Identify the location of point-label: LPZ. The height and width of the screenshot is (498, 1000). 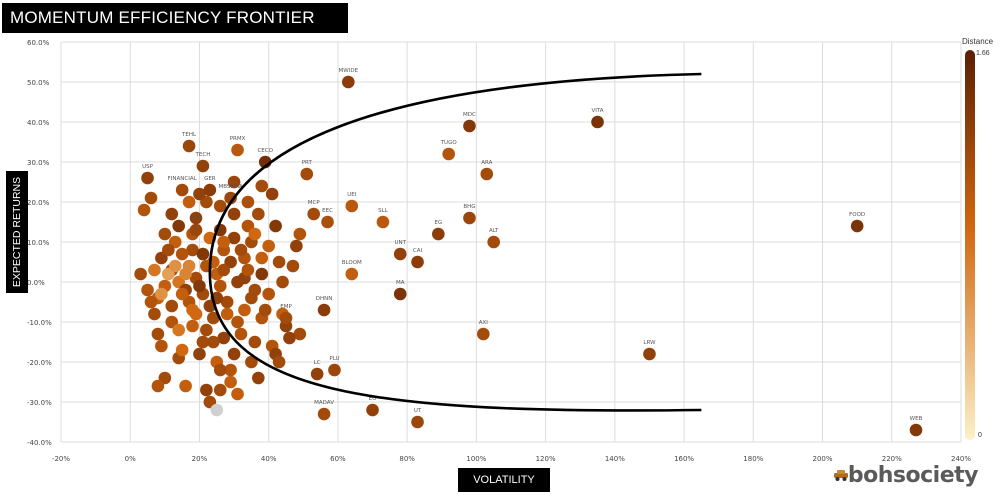
(196, 219).